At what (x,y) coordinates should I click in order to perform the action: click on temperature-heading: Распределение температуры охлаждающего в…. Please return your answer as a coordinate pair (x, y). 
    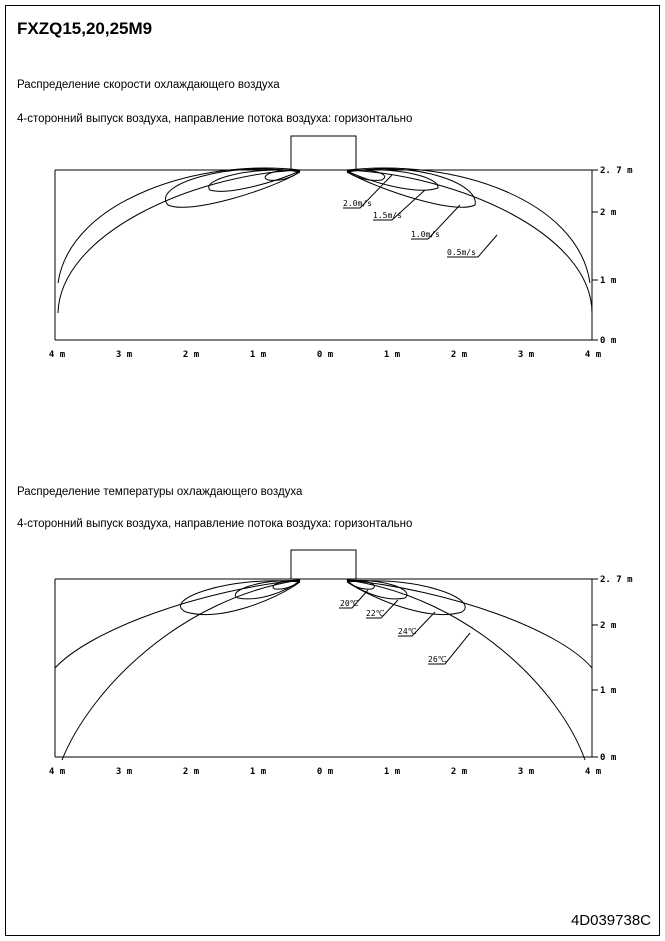
    Looking at the image, I should click on (160, 492).